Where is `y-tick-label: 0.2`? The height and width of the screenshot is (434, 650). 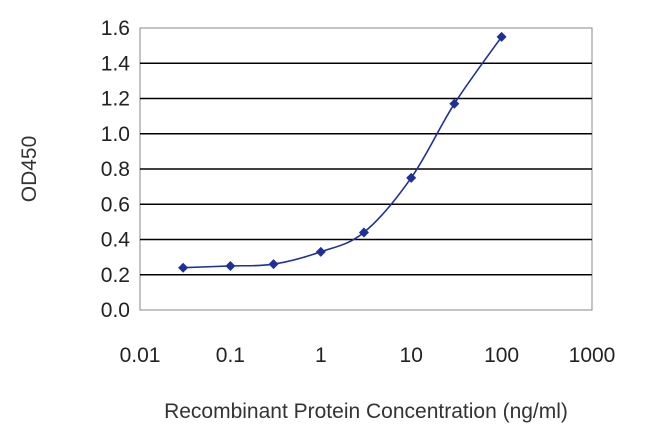 y-tick-label: 0.2 is located at coordinates (115, 275).